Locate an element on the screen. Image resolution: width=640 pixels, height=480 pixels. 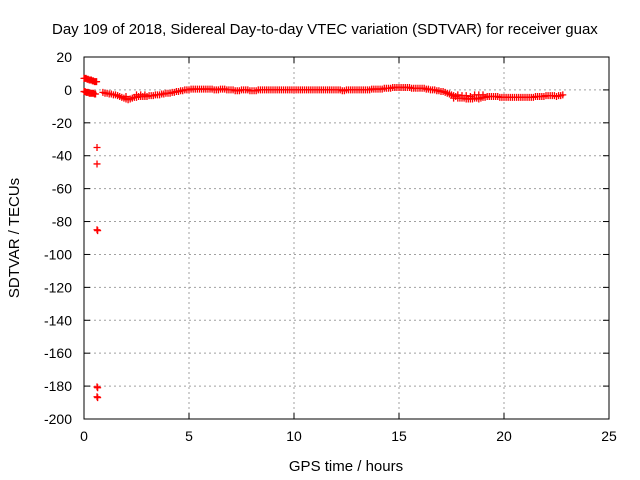
x-axis-title: GPS time / hours is located at coordinates (346, 466).